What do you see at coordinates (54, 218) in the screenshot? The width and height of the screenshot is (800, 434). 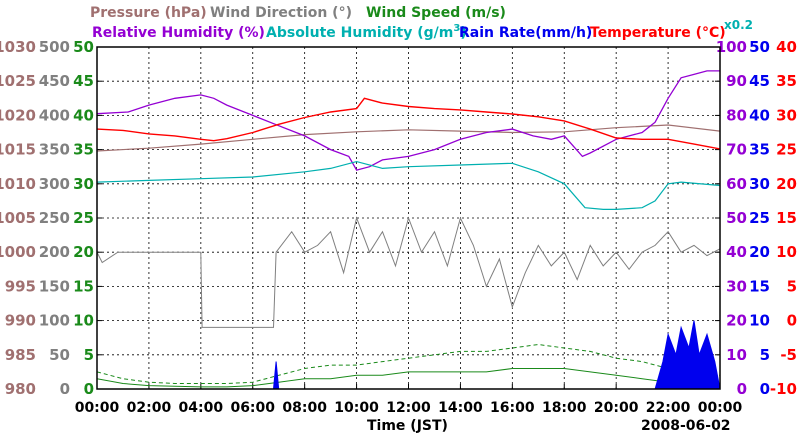 I see `y-tick-wind-direction: 250` at bounding box center [54, 218].